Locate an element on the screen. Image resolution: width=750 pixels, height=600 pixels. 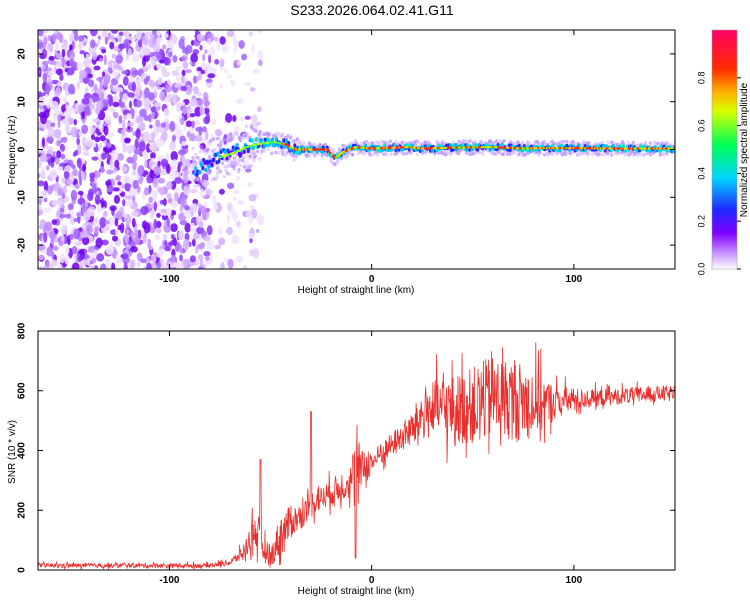
y-tick-label: 0 is located at coordinates (22, 570).